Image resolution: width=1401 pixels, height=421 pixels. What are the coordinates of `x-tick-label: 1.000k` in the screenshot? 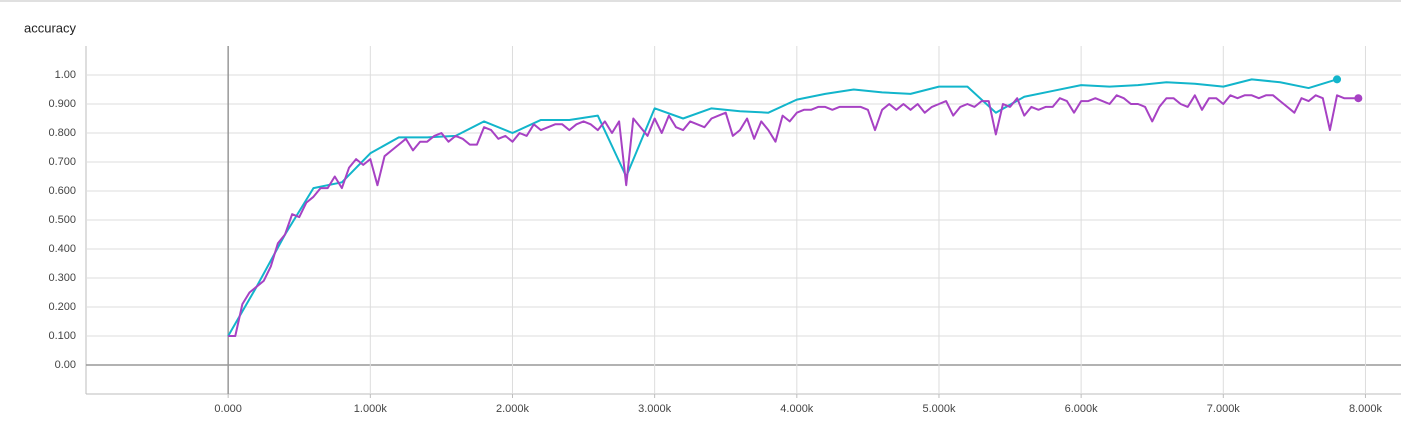 It's located at (371, 409).